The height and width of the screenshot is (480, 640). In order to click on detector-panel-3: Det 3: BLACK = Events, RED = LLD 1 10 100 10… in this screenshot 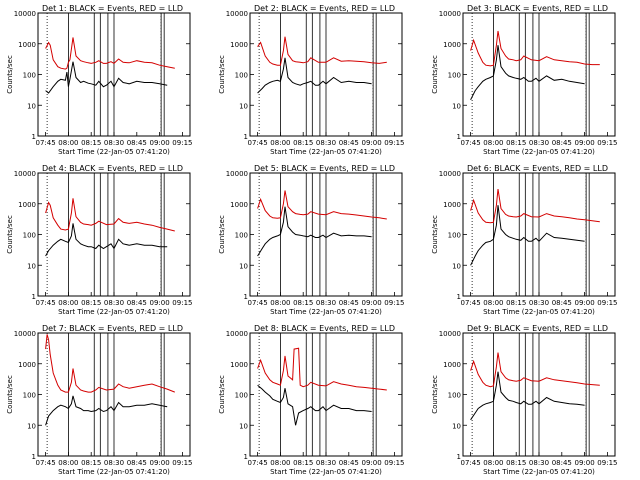, I will do `click(524, 80)`.